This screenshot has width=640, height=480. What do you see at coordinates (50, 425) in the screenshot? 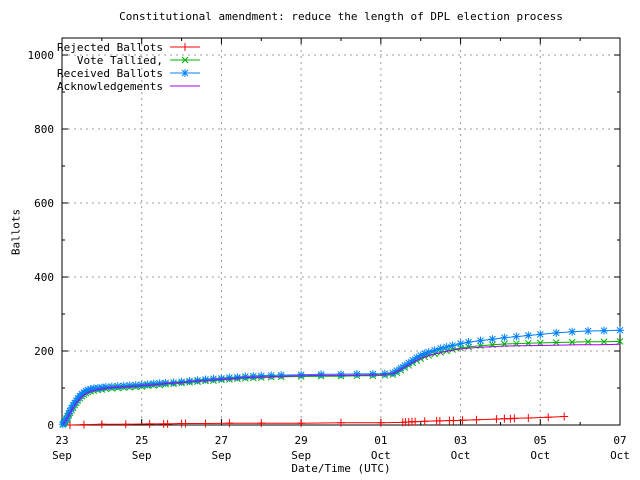
I see `y-tick-label: 0` at bounding box center [50, 425].